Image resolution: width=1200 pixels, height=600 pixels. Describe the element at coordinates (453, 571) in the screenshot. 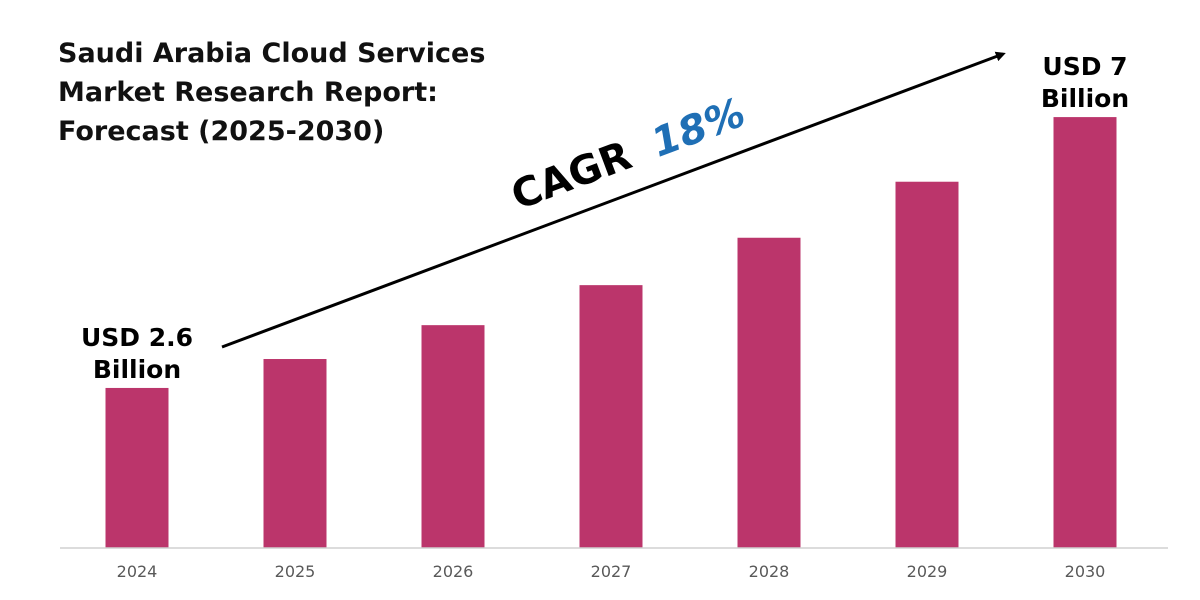

I see `x-tick-label-2026: 2026` at that location.